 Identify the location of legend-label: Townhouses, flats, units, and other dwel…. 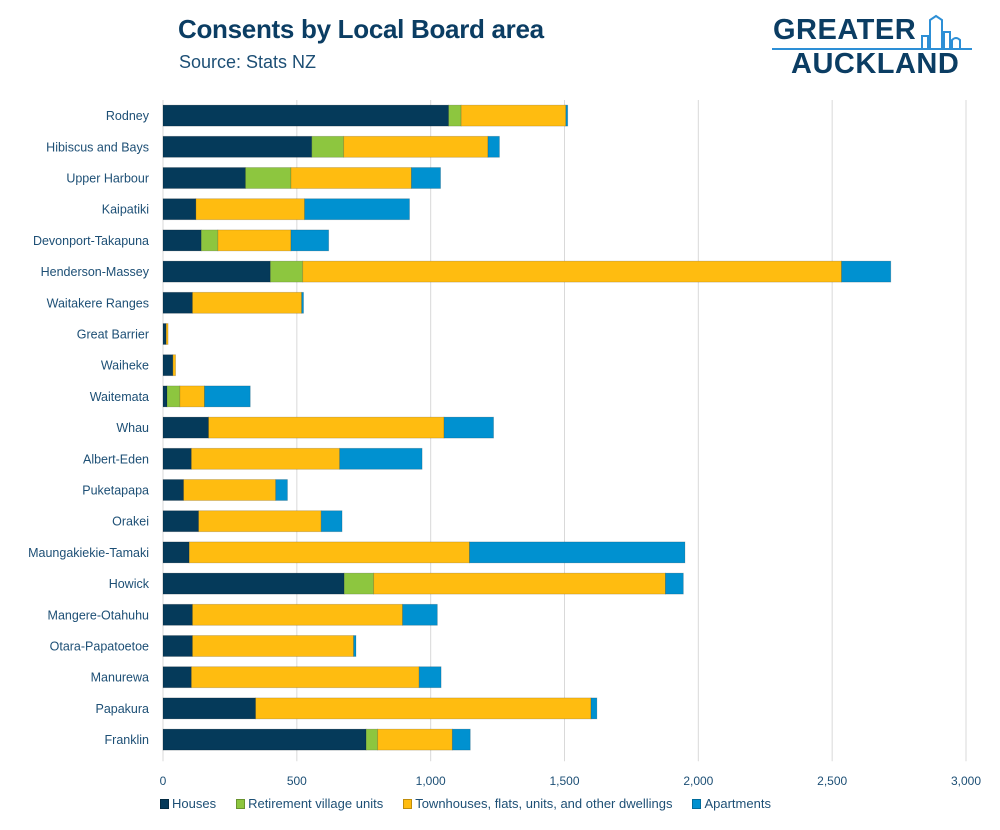
(544, 803).